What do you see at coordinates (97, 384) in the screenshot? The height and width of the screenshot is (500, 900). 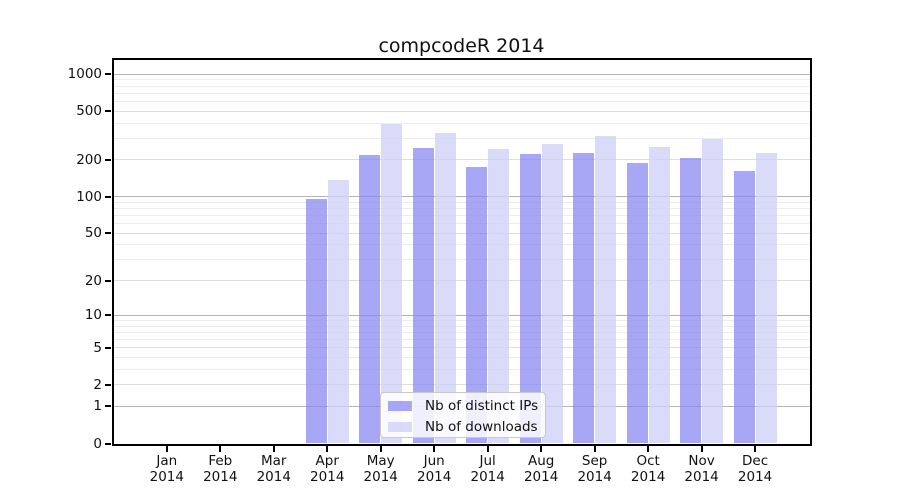 I see `y-tick-label: 2` at bounding box center [97, 384].